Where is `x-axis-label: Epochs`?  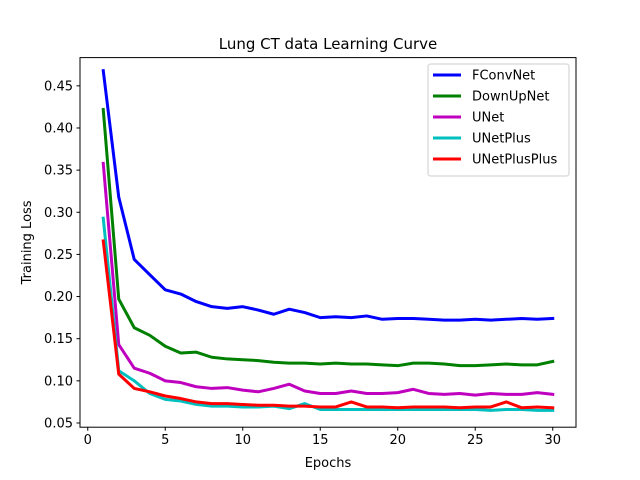
x-axis-label: Epochs is located at coordinates (328, 463).